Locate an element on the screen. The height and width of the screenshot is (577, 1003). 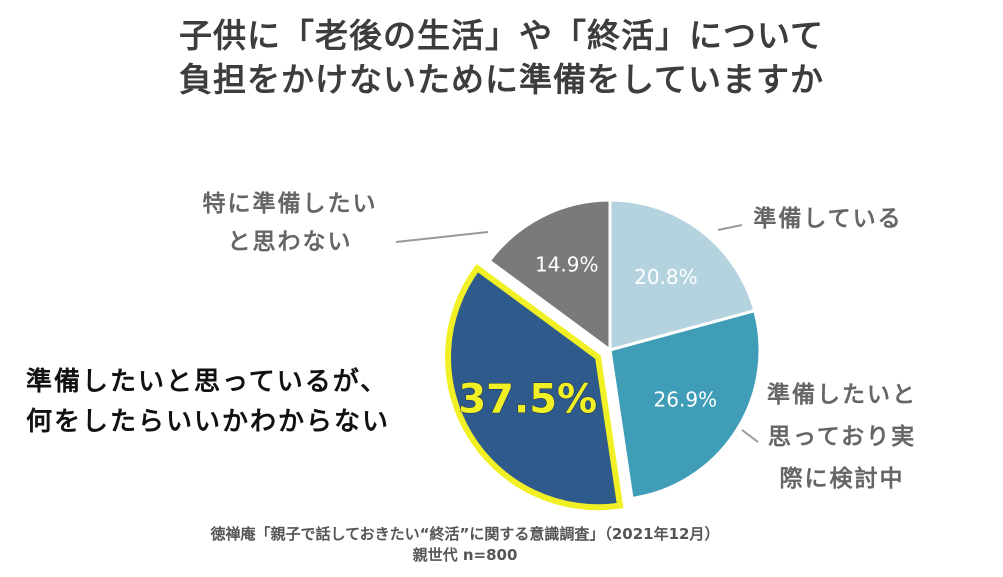
slice-category-label-1: 準備している is located at coordinates (827, 218).